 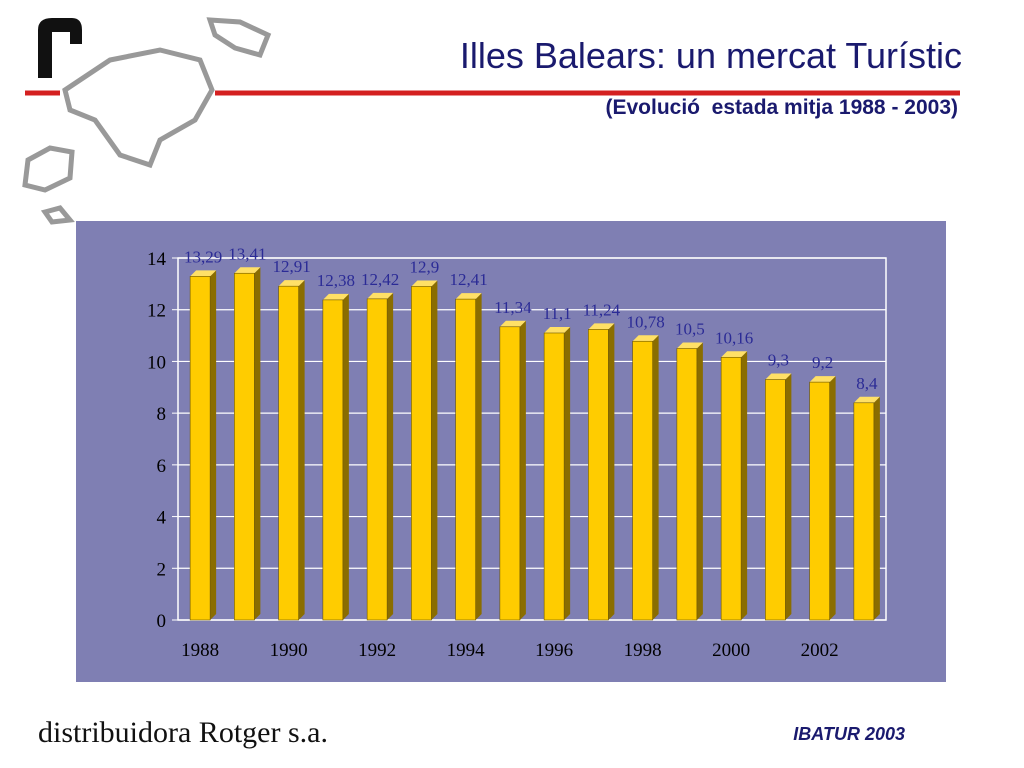 What do you see at coordinates (782, 107) in the screenshot?
I see `subtitle: (Evolució estada mitja 1988 - 2003)` at bounding box center [782, 107].